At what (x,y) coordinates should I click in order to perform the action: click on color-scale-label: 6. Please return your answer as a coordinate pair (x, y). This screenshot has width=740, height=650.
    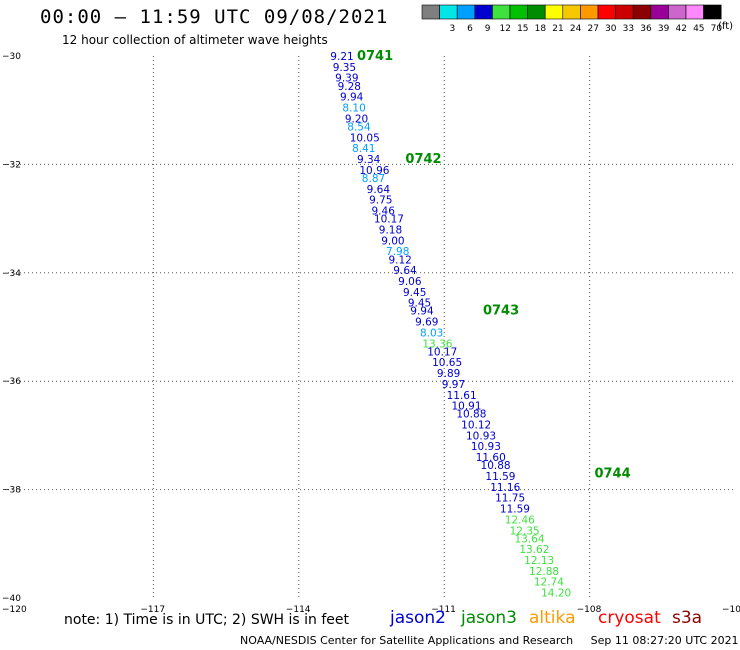
    Looking at the image, I should click on (470, 29).